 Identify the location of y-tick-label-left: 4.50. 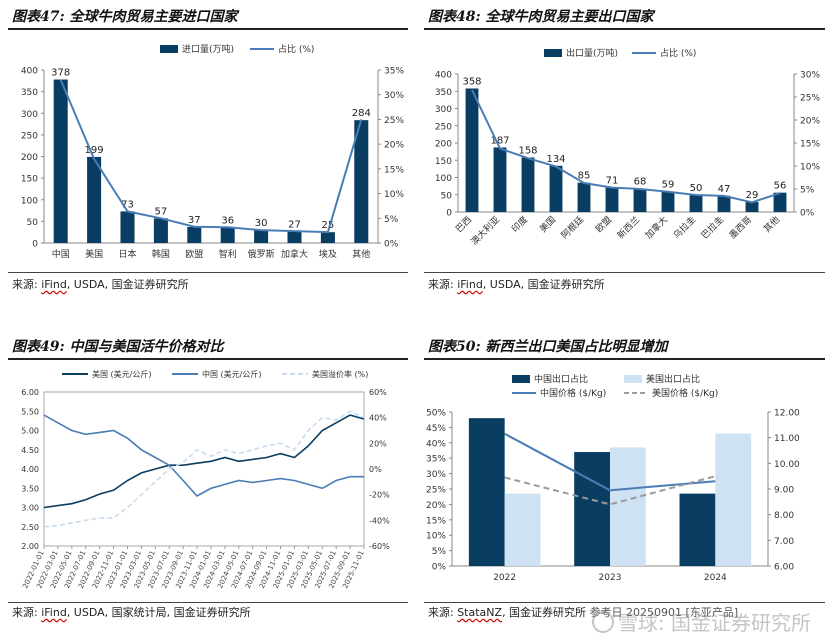
(30, 450).